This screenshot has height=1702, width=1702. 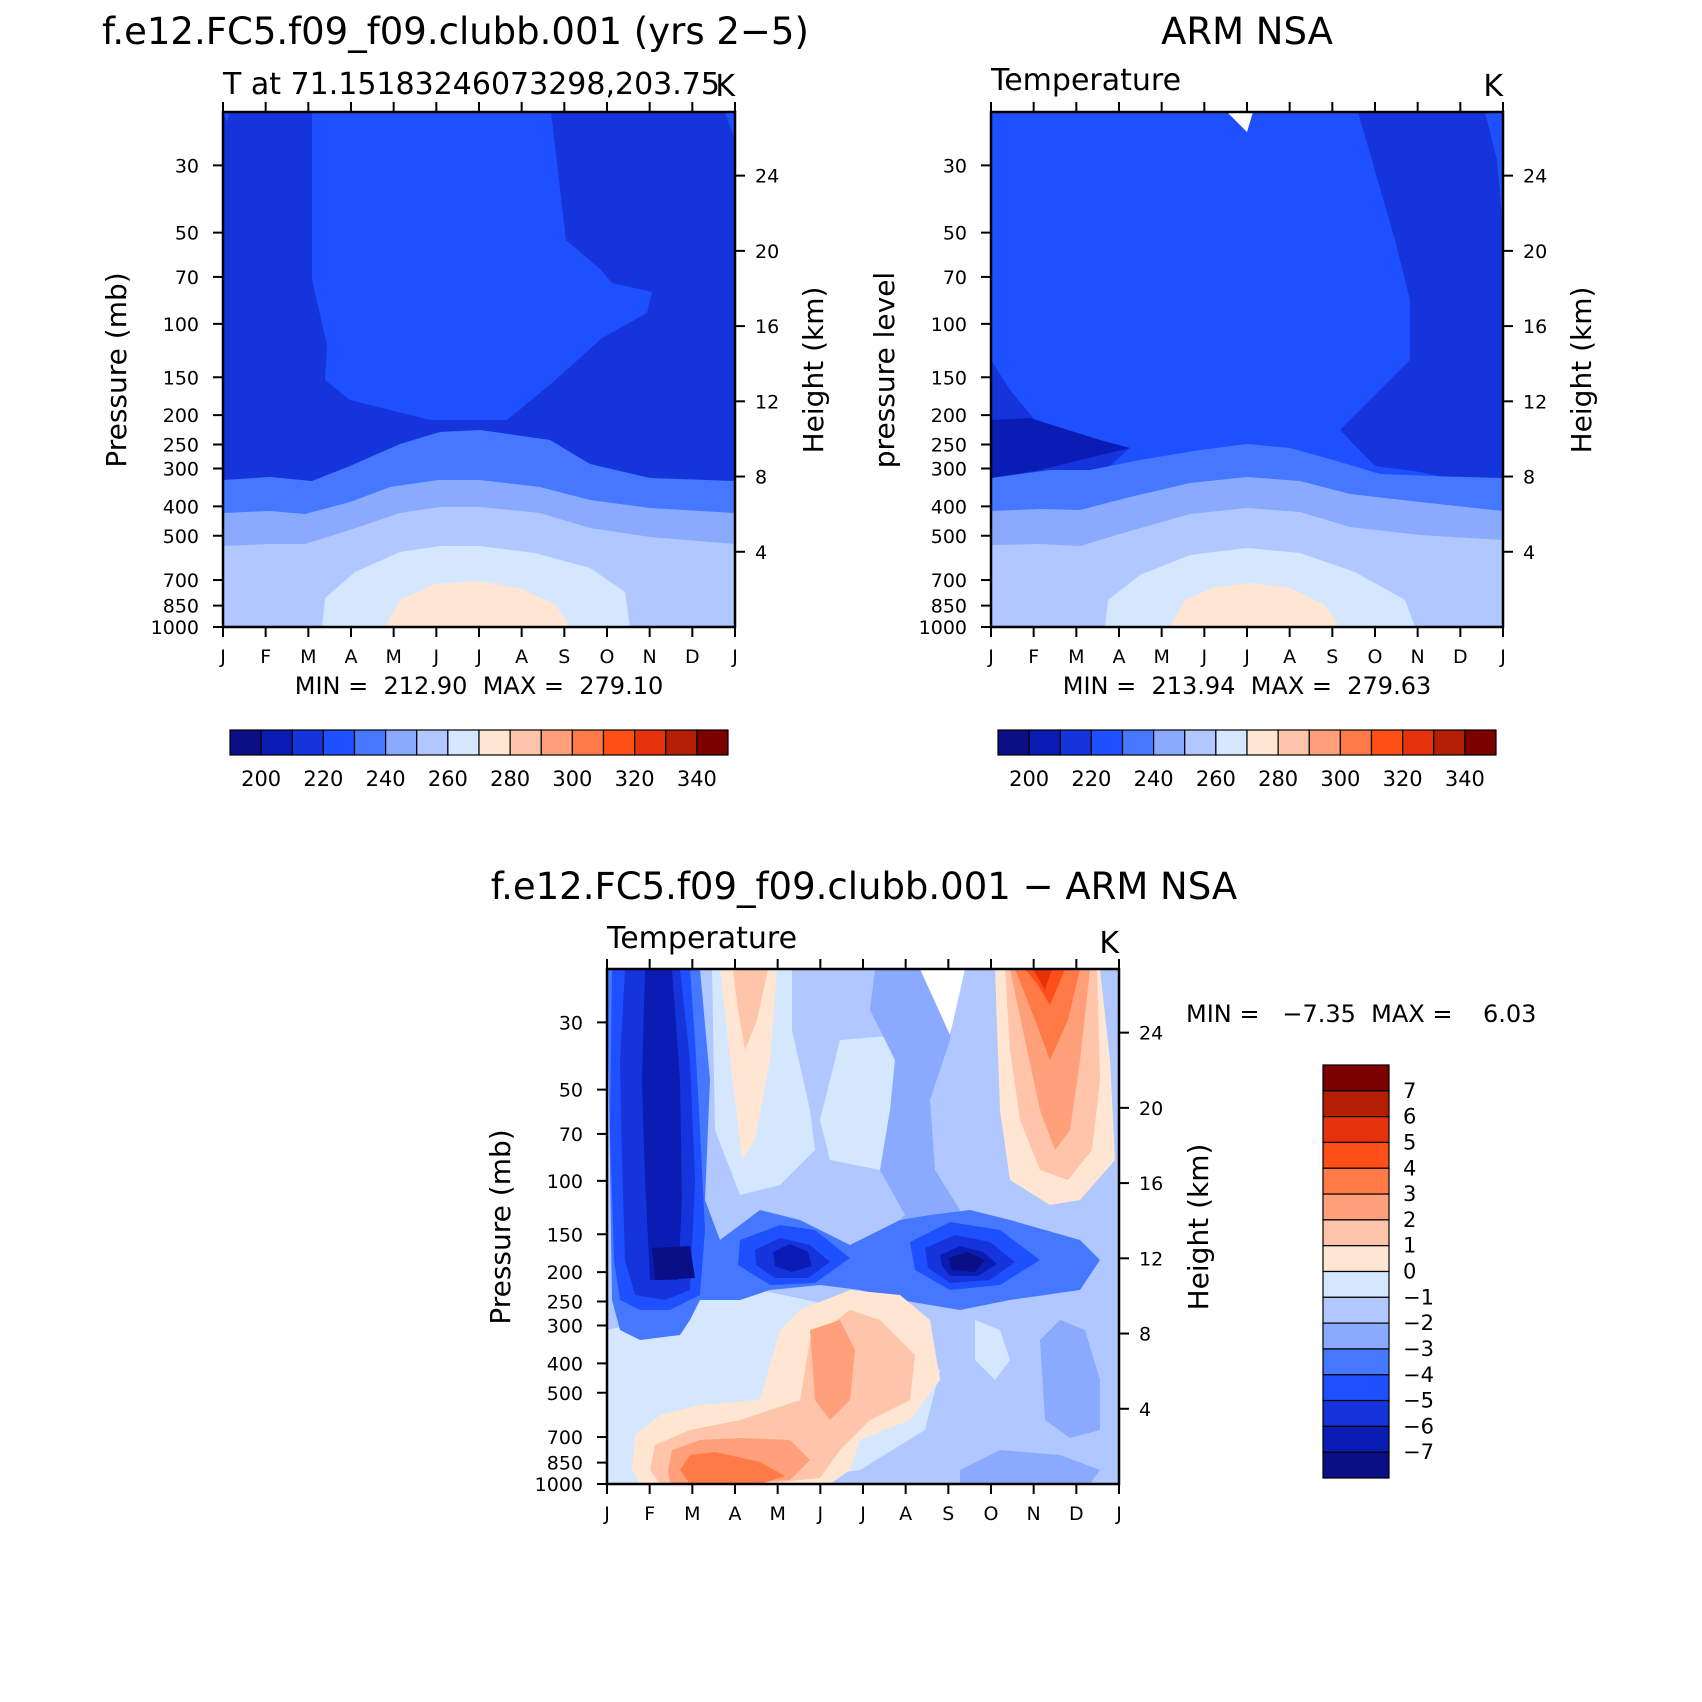 What do you see at coordinates (1247, 760) in the screenshot?
I see `panel-observation-colorbar: 200 220 240 260 280 300 320 340` at bounding box center [1247, 760].